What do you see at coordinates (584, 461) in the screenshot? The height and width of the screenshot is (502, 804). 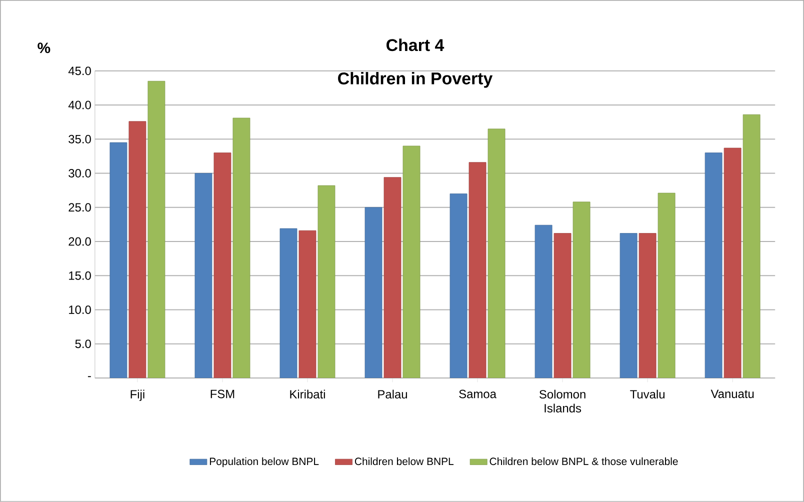 I see `legend-label: Children below BNPL & those vulnerable` at bounding box center [584, 461].